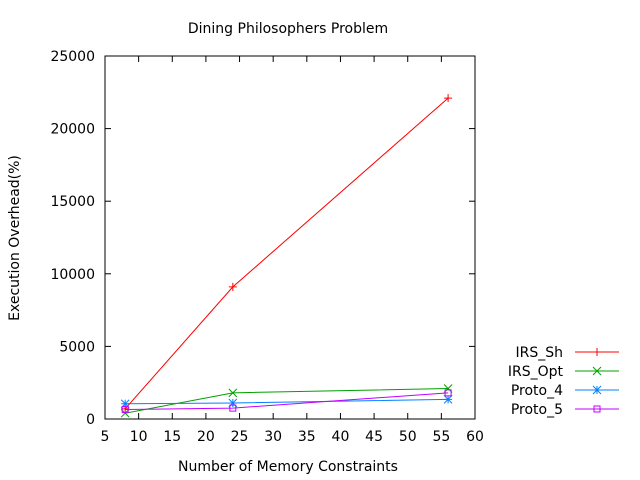 Image resolution: width=640 pixels, height=480 pixels. Describe the element at coordinates (475, 437) in the screenshot. I see `x-tick-label: 60` at that location.